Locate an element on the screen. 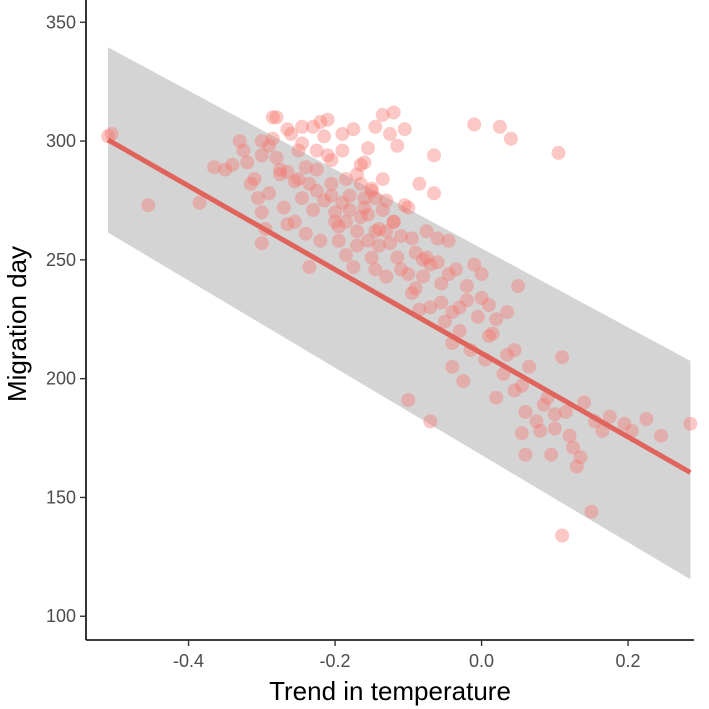 This screenshot has height=709, width=709. x-tick-label: 0.0 is located at coordinates (481, 661).